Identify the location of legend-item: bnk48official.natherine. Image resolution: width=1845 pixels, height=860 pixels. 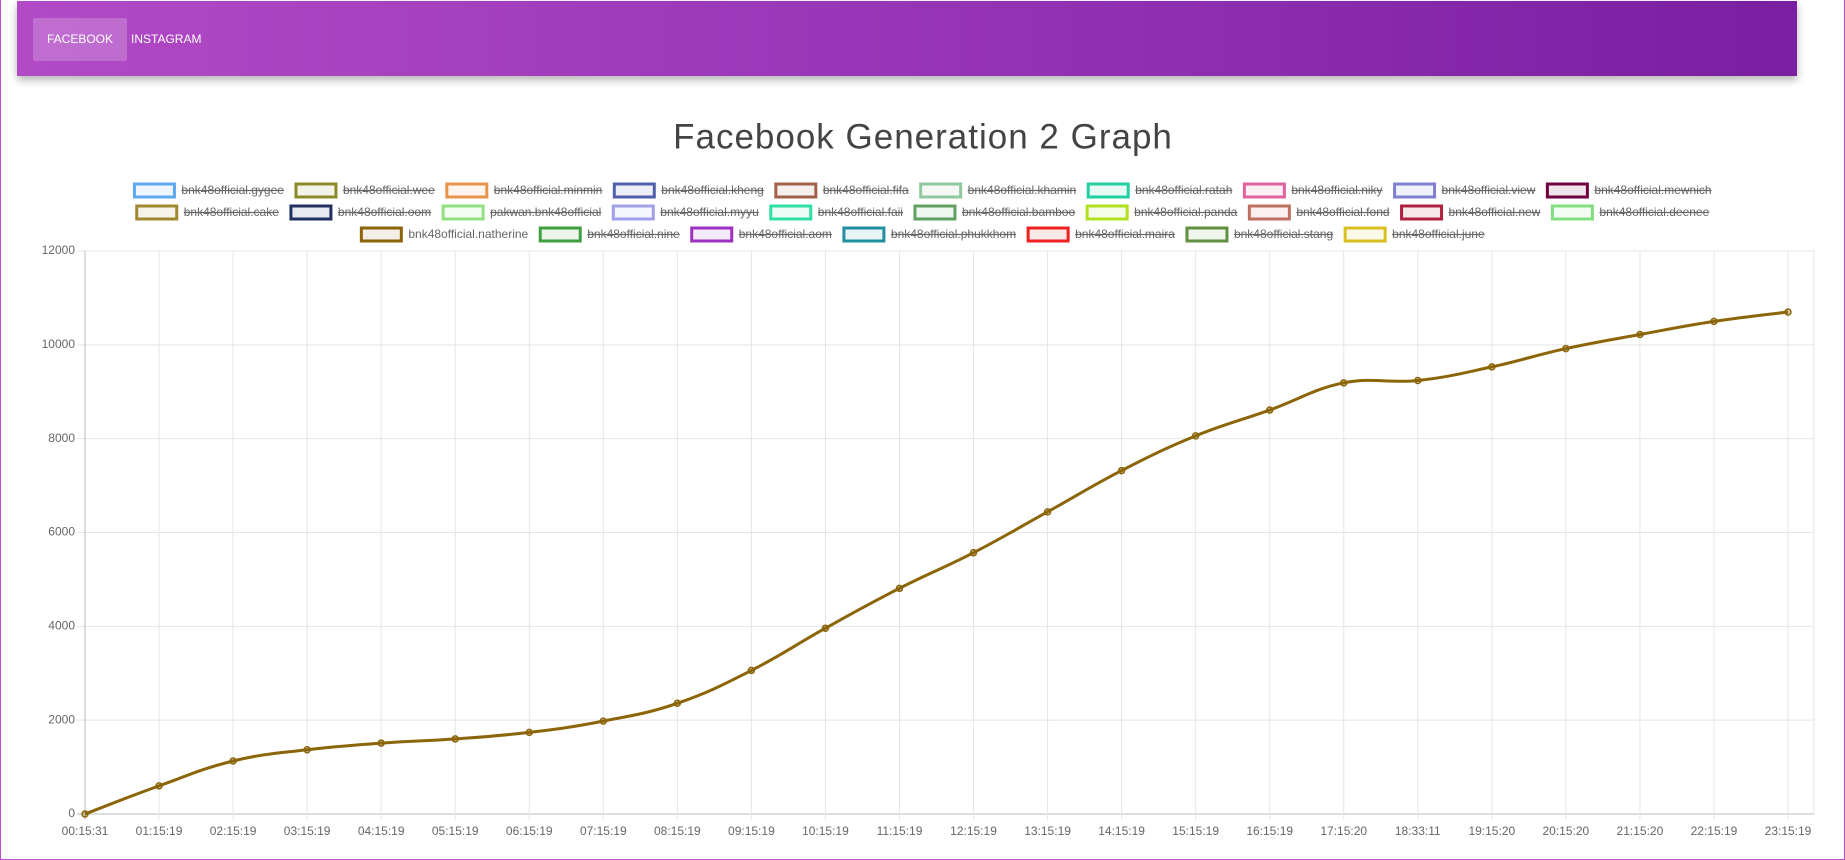
(444, 234).